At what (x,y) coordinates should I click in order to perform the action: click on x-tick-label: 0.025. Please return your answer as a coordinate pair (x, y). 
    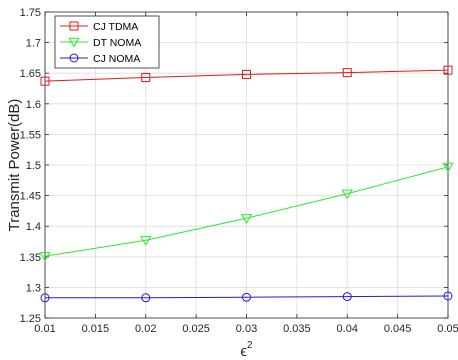
    Looking at the image, I should click on (196, 329).